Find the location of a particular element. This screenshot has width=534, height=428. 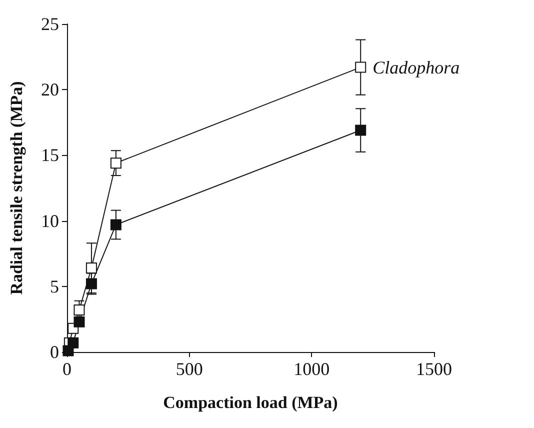

x-tick-label: 1000 is located at coordinates (312, 369).